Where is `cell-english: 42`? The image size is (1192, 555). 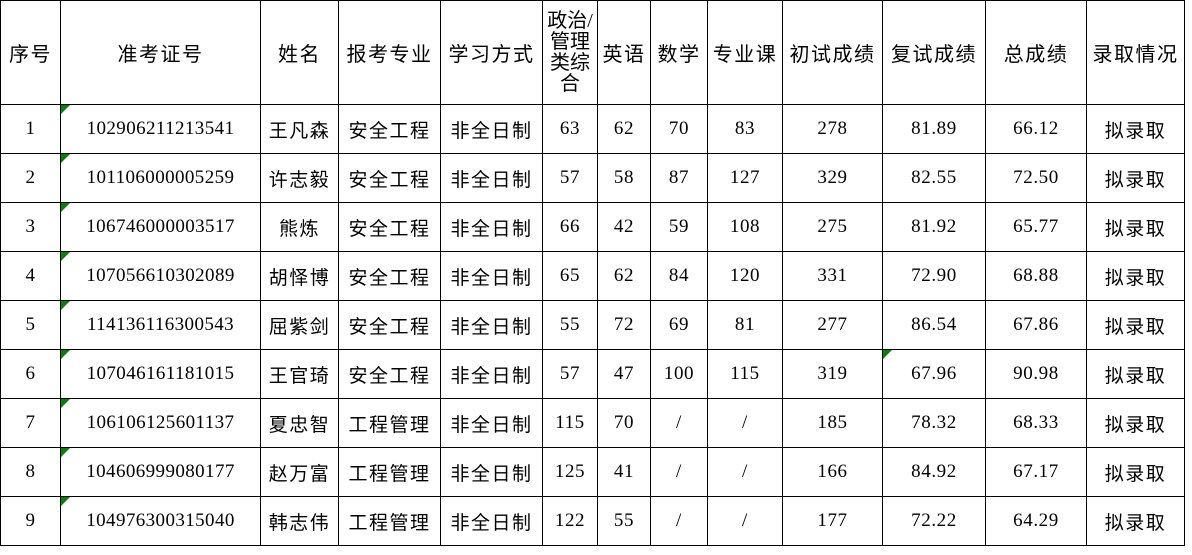 cell-english: 42 is located at coordinates (624, 227).